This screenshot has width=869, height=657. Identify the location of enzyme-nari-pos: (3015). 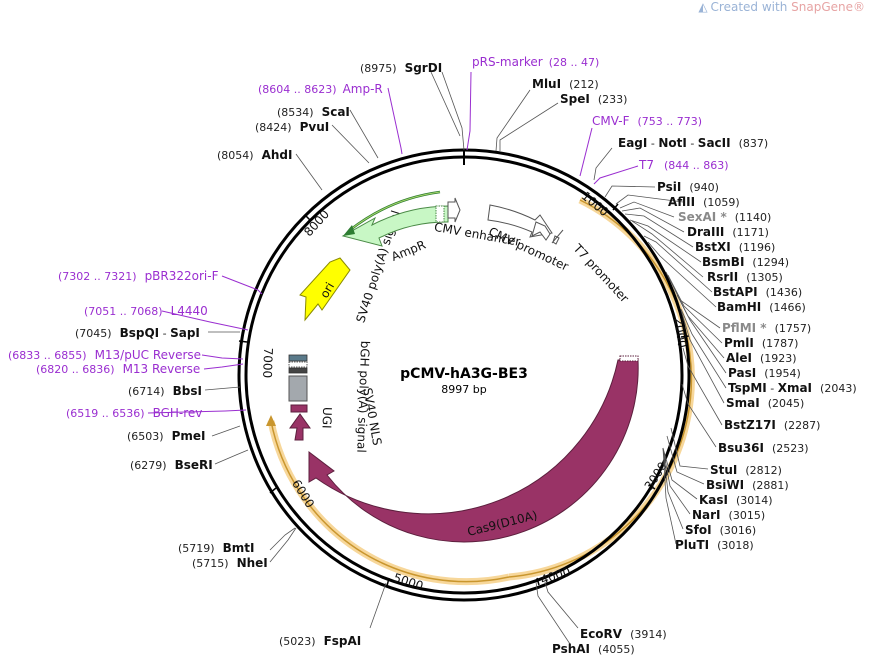
(747, 515).